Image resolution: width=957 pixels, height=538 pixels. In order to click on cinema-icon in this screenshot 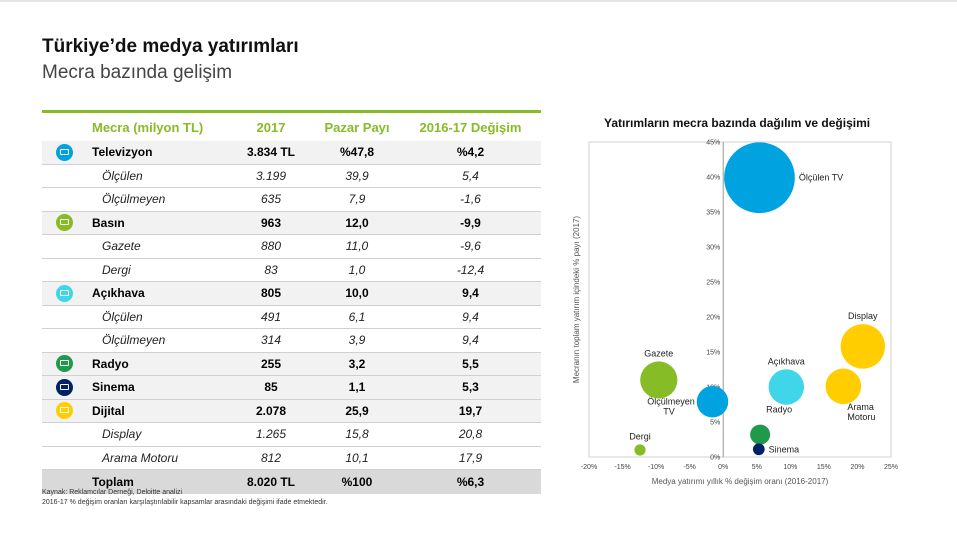, I will do `click(64, 387)`.